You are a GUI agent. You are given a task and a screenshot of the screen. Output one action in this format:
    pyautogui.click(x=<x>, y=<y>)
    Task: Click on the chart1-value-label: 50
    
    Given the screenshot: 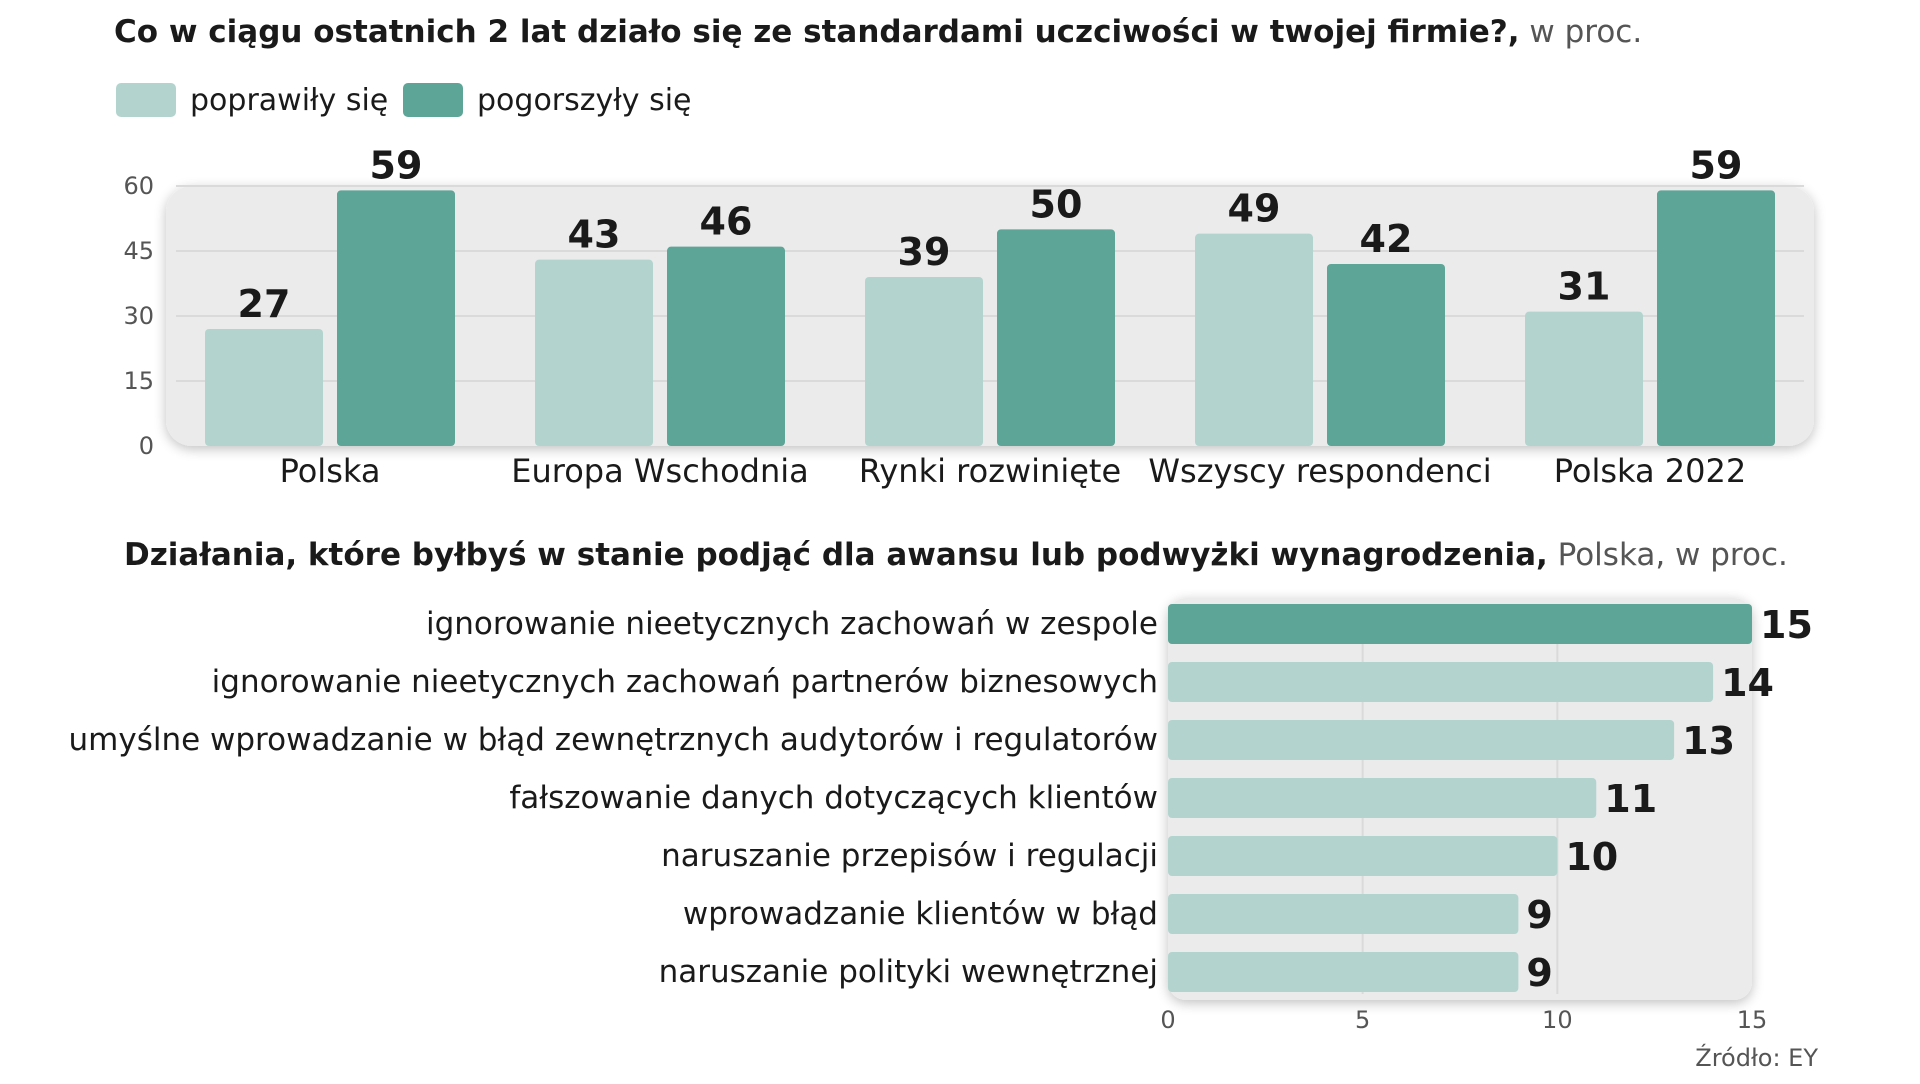 What is the action you would take?
    pyautogui.click(x=1056, y=204)
    